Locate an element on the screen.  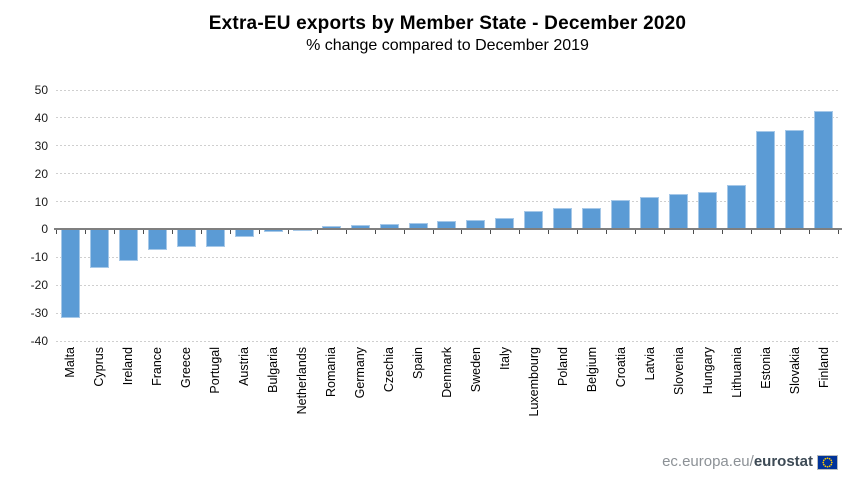
x-label-france: France is located at coordinates (157, 397).